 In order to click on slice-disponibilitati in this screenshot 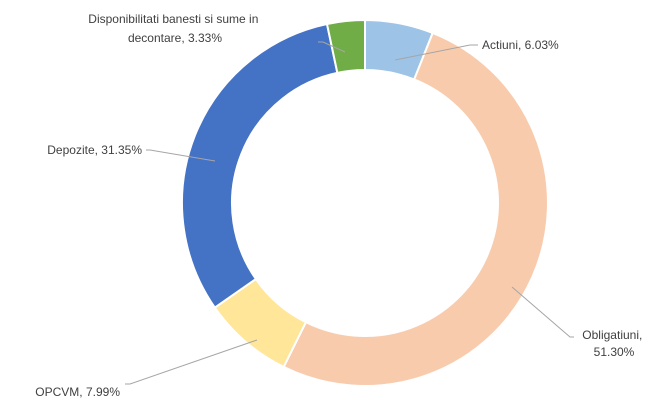, I will do `click(345, 46)`.